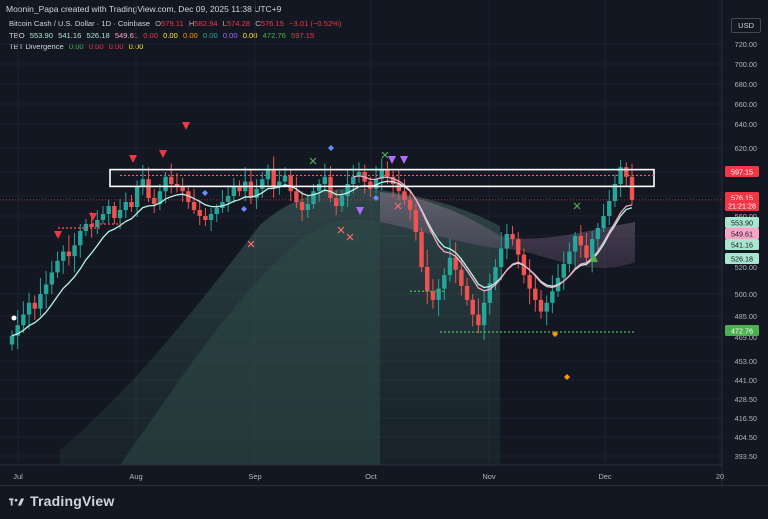 Image resolution: width=768 pixels, height=519 pixels. I want to click on price-axis-label: 553.90, so click(742, 222).